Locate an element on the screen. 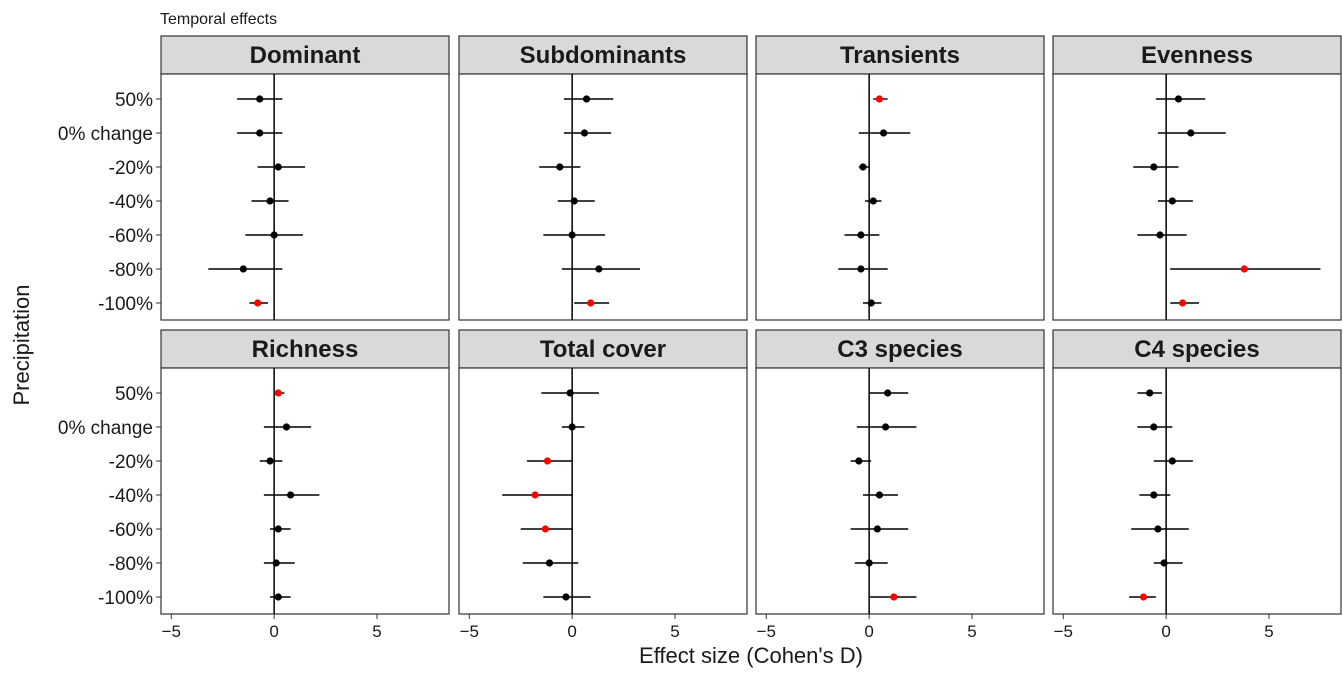  facet-panel: Evenness is located at coordinates (1197, 178).